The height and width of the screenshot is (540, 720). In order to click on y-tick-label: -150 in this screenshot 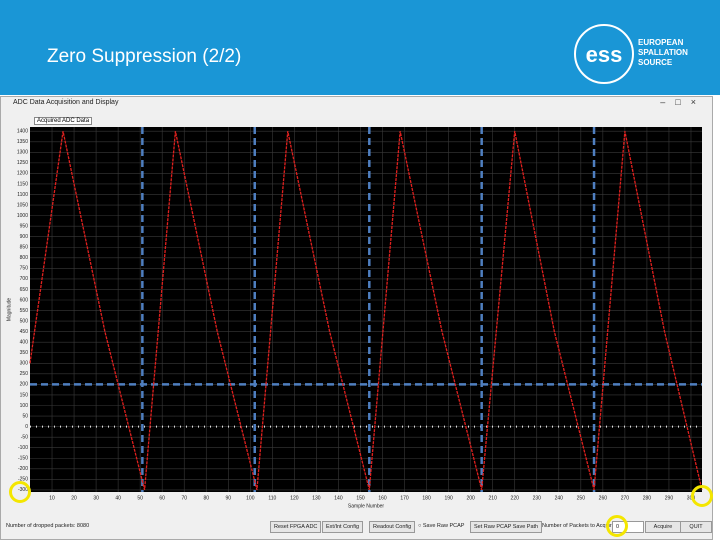, I will do `click(23, 459)`.